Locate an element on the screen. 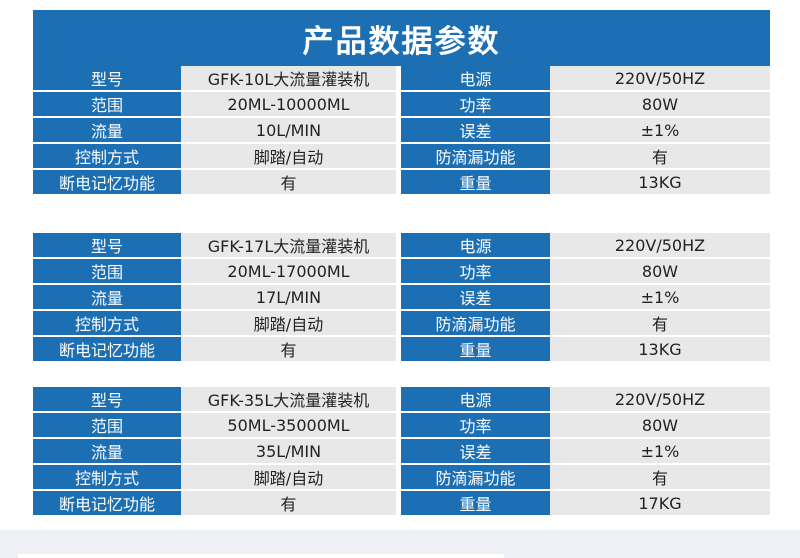 The width and height of the screenshot is (800, 558). table-row: 断电记忆功能 有 重量 17KG is located at coordinates (401, 504).